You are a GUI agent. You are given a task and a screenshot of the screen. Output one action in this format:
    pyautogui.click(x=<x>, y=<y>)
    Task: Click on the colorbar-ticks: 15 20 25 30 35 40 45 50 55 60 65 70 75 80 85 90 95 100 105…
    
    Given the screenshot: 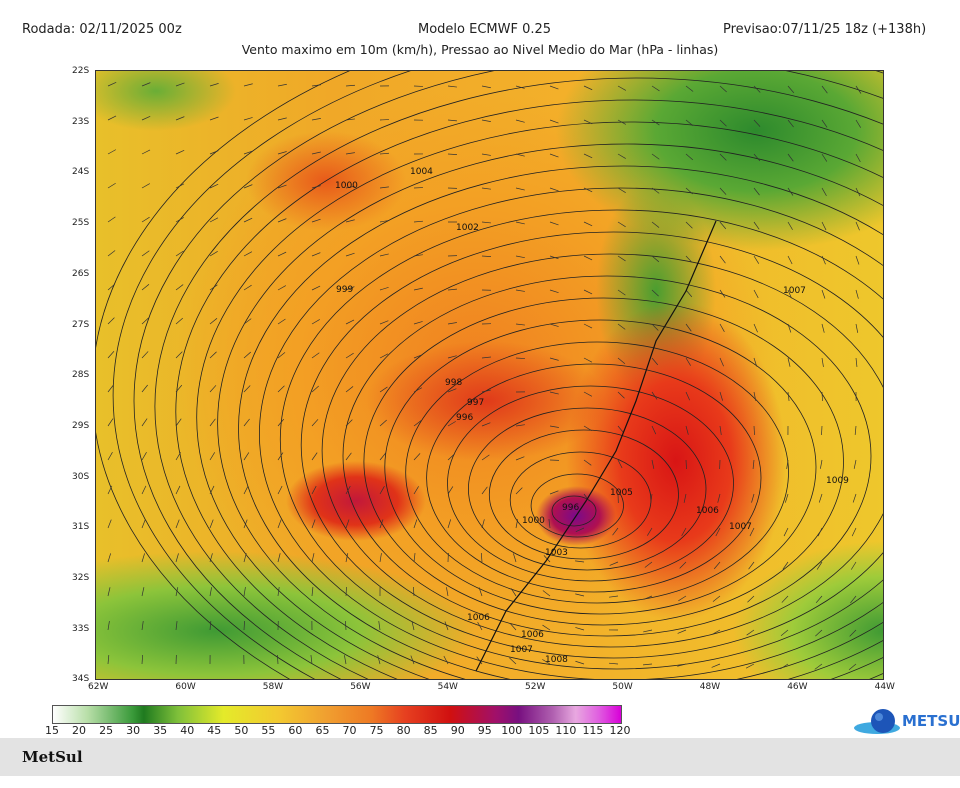 What is the action you would take?
    pyautogui.click(x=338, y=731)
    